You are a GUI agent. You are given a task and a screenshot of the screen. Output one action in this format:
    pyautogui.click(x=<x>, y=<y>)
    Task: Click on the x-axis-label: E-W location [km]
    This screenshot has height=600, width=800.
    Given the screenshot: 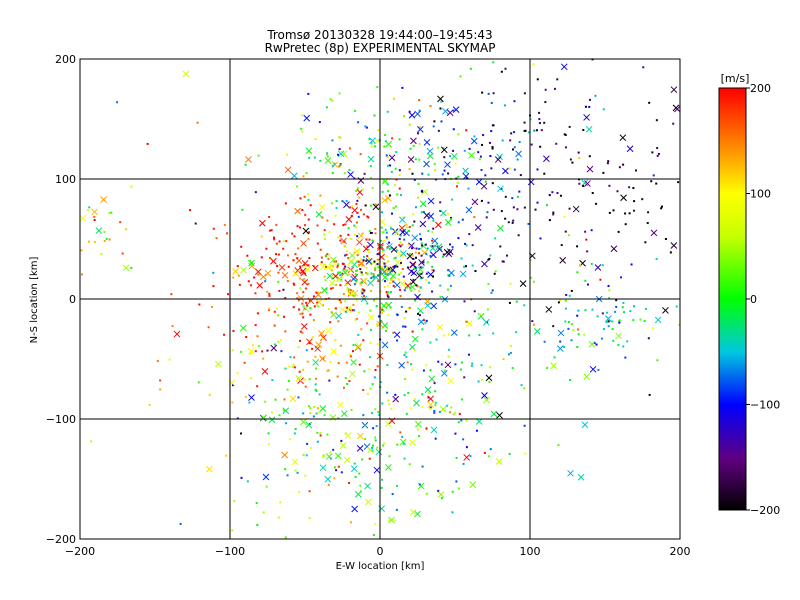 What is the action you would take?
    pyautogui.click(x=380, y=566)
    